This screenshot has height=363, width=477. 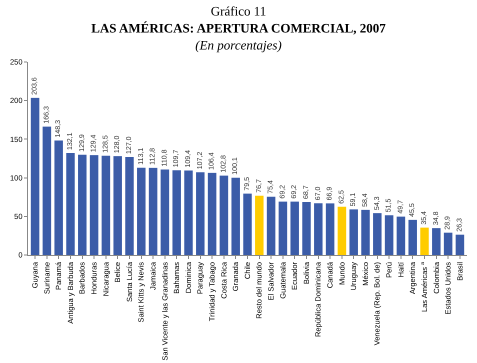 What do you see at coordinates (238, 44) in the screenshot?
I see `chart-subtitle: (En porcentajes)` at bounding box center [238, 44].